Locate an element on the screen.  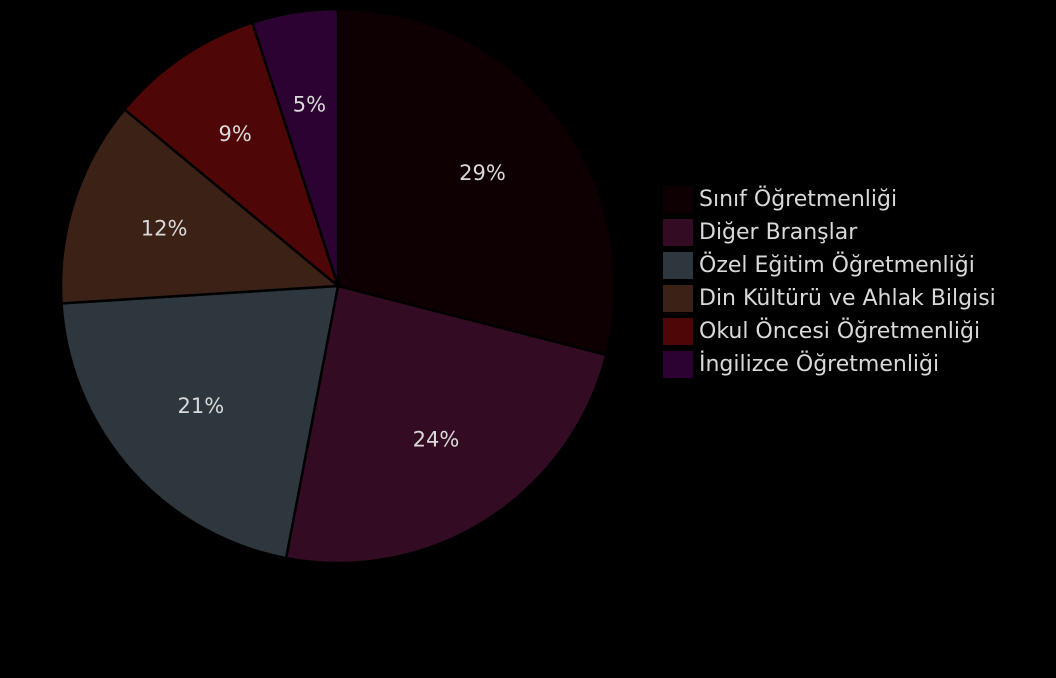
slice-value-label: 24% is located at coordinates (436, 439).